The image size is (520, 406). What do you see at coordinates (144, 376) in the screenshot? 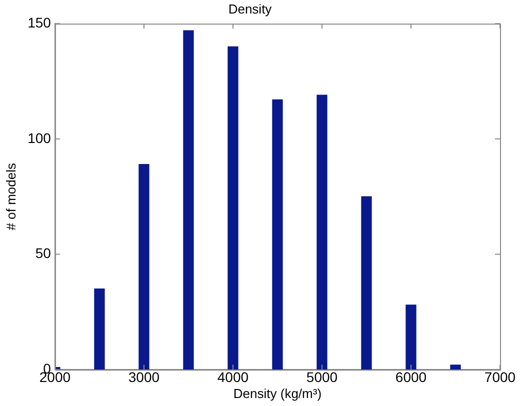
I see `x-tick-label: 3000` at bounding box center [144, 376].